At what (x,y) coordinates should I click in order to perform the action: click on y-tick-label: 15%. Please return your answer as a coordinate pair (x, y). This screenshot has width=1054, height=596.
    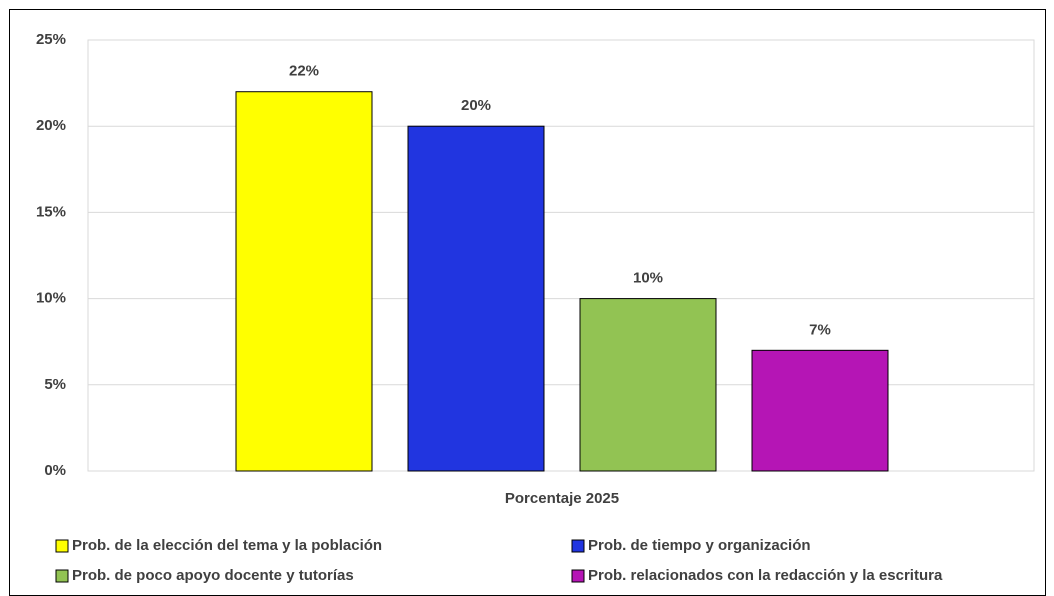
    Looking at the image, I should click on (51, 211).